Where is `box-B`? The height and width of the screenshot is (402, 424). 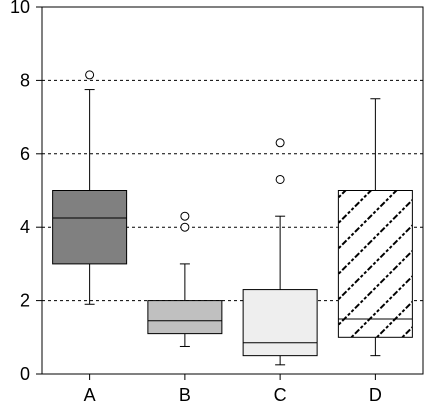 box-B is located at coordinates (185, 279).